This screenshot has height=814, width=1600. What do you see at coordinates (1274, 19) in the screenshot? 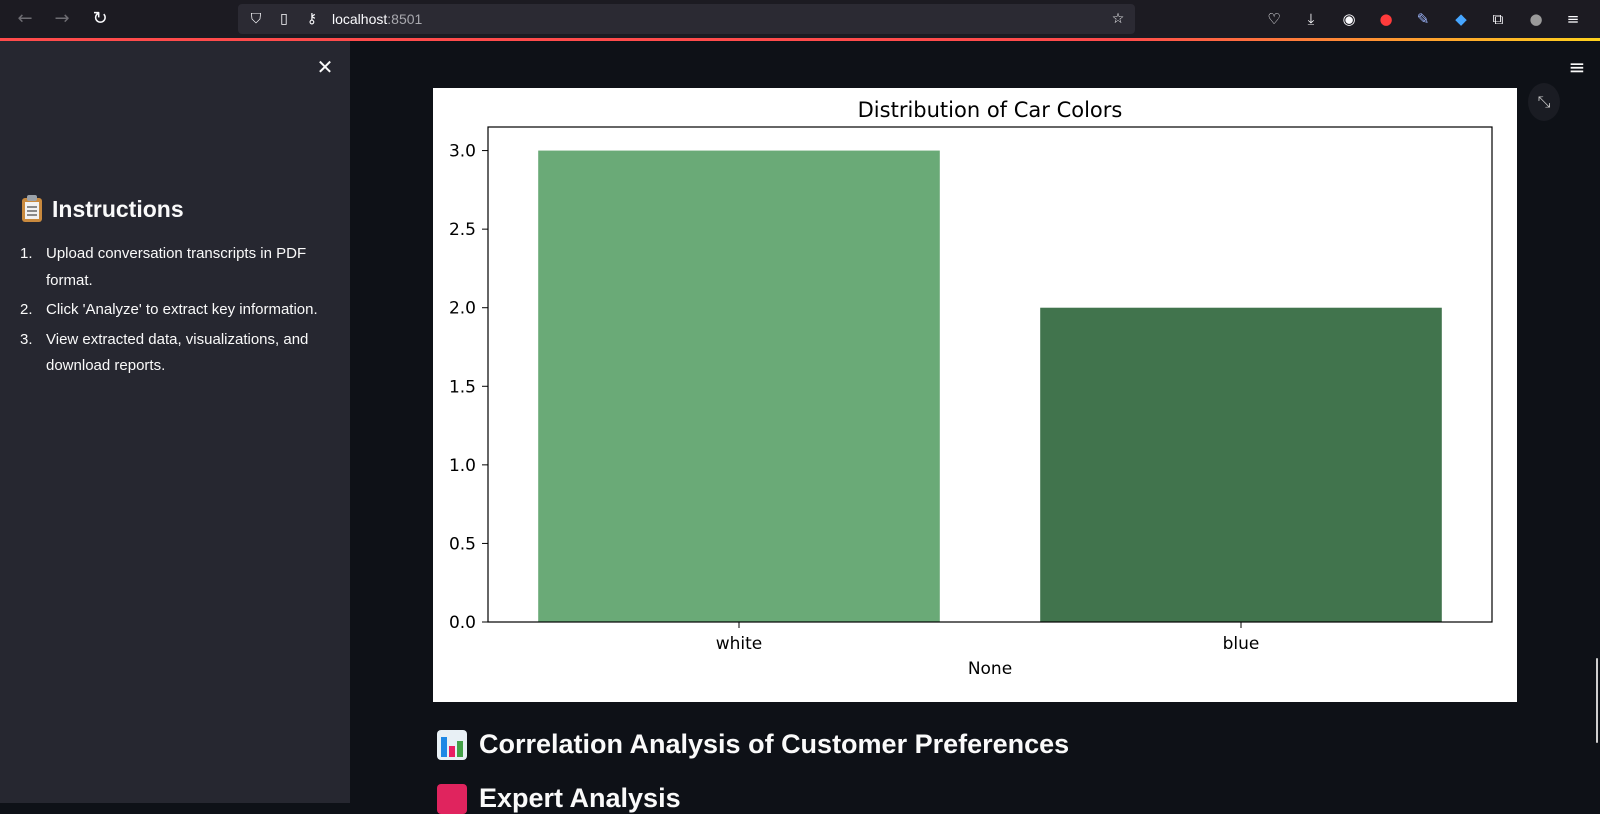
I see `pocket-icon: ♡` at bounding box center [1274, 19].